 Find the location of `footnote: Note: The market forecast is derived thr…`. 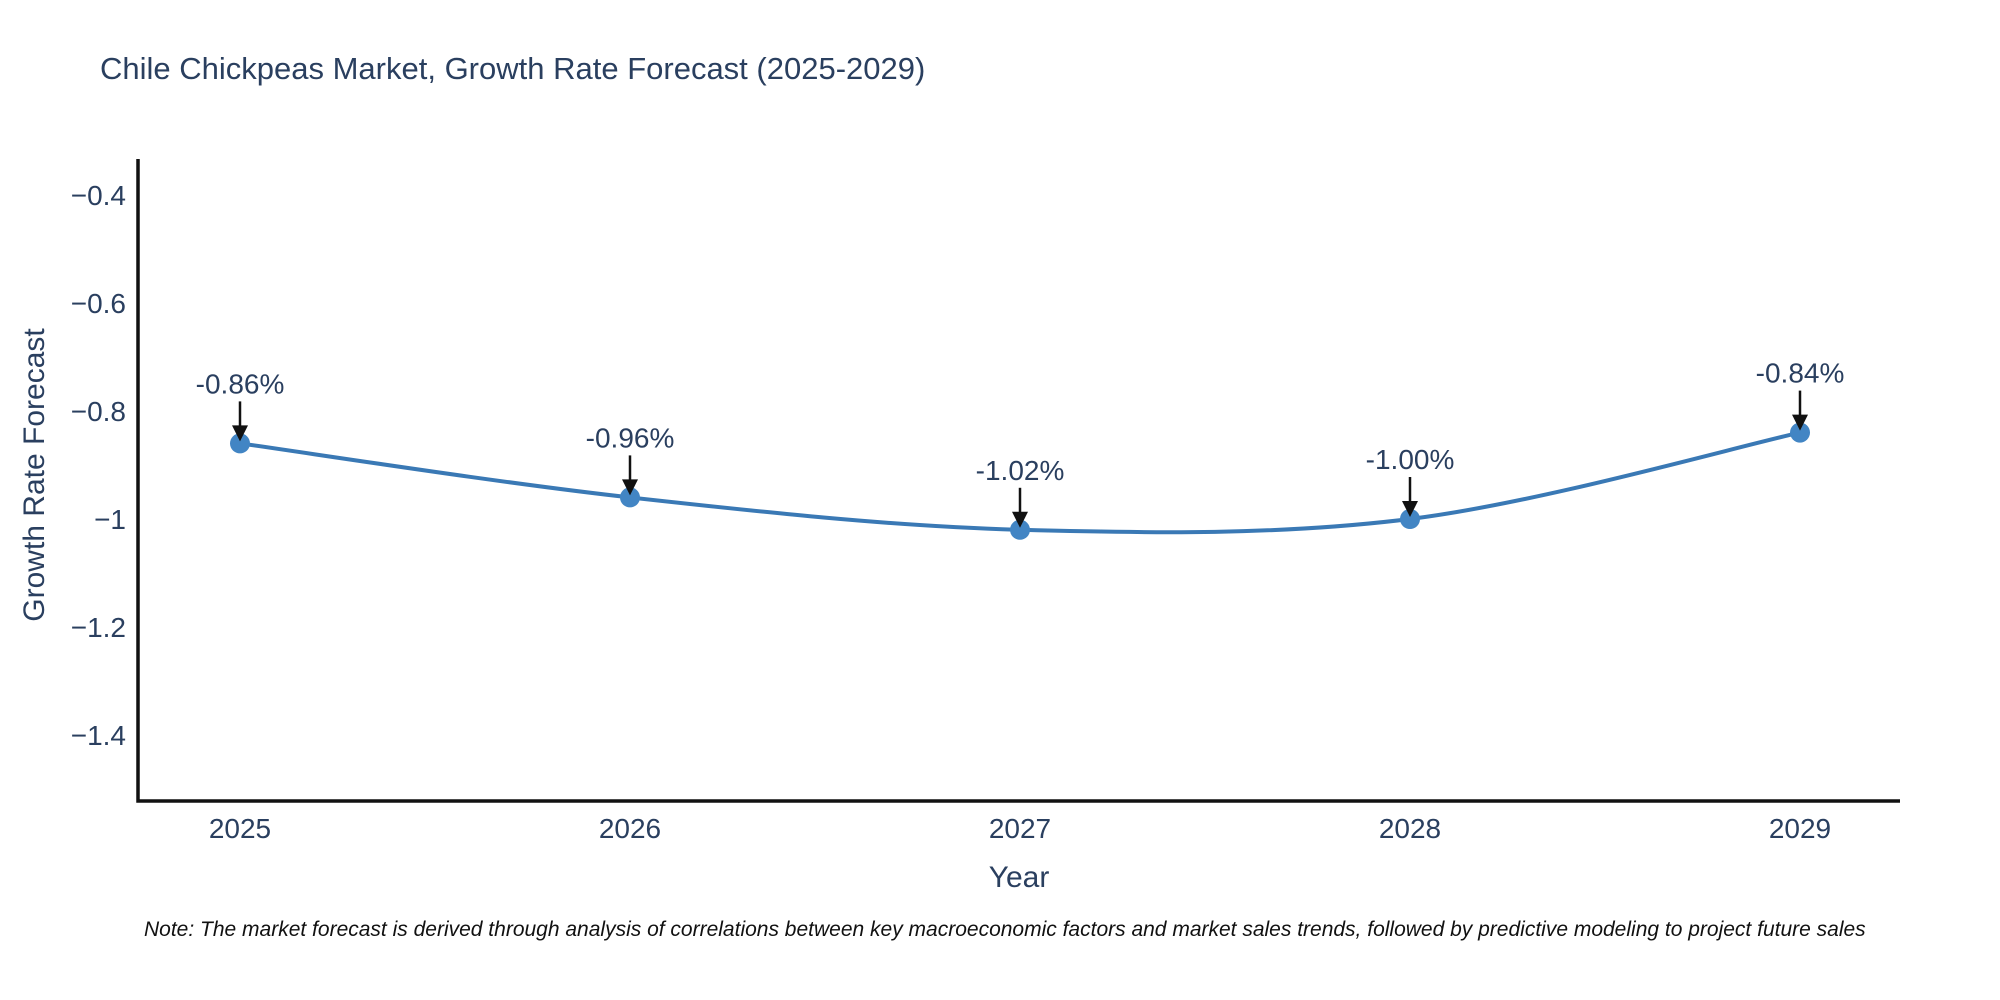

footnote: Note: The market forecast is derived thr… is located at coordinates (1005, 929).